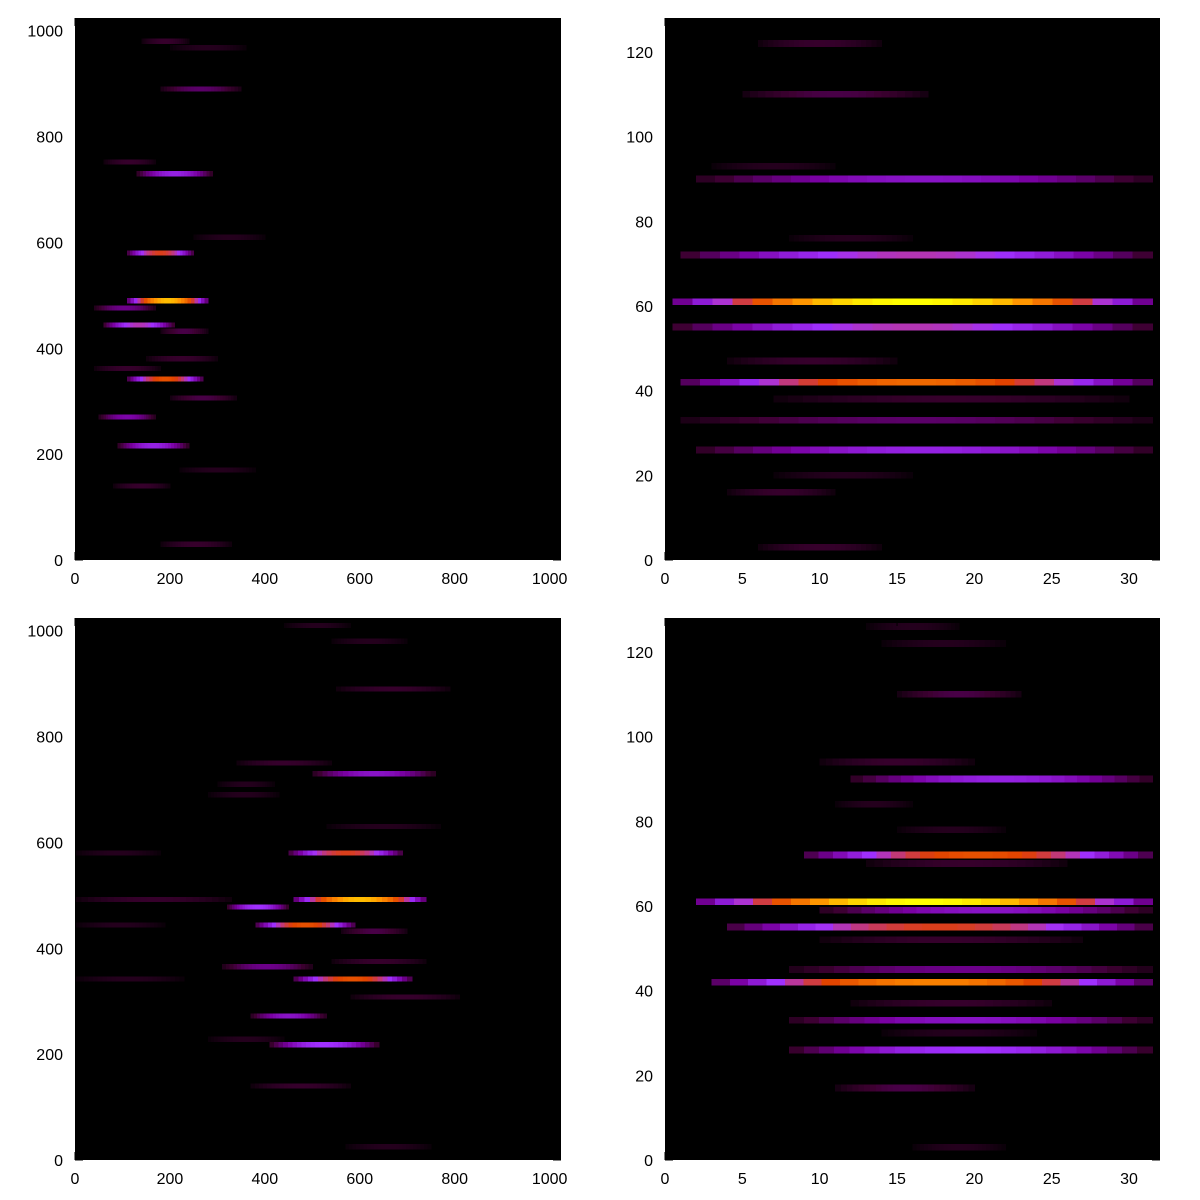 The width and height of the screenshot is (1200, 1200). What do you see at coordinates (644, 822) in the screenshot?
I see `y-tick-label: 80` at bounding box center [644, 822].